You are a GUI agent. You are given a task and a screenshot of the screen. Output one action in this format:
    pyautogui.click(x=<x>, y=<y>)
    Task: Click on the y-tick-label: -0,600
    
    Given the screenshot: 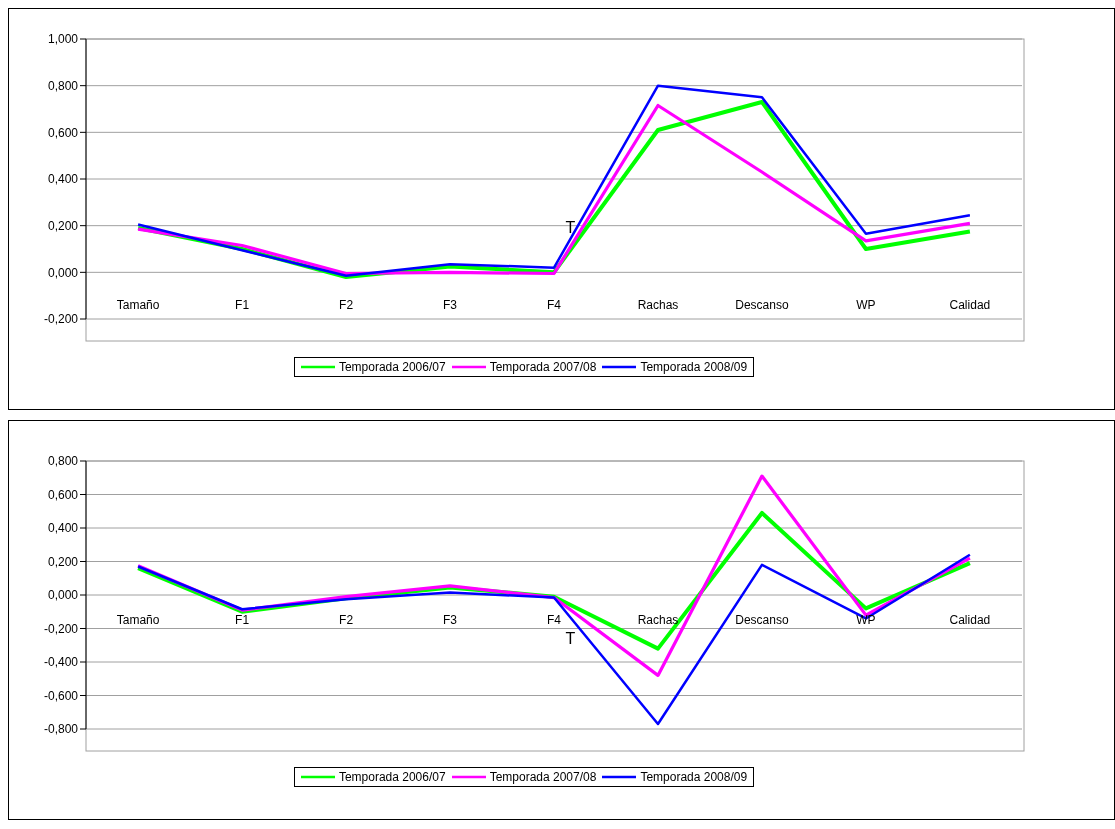 What is the action you would take?
    pyautogui.click(x=61, y=695)
    